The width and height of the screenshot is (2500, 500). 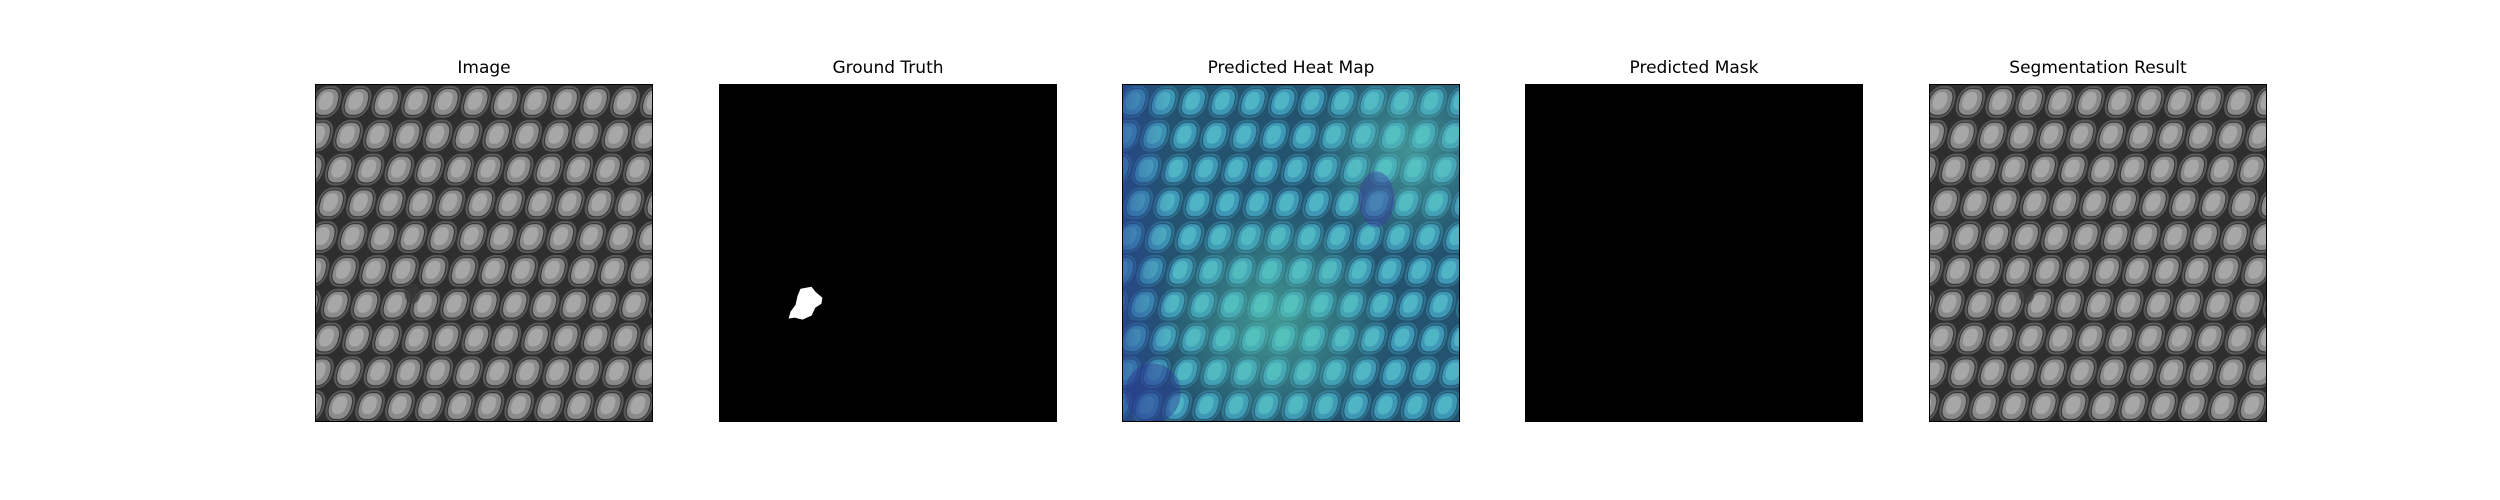 I want to click on ground-truth-mask, so click(x=888, y=253).